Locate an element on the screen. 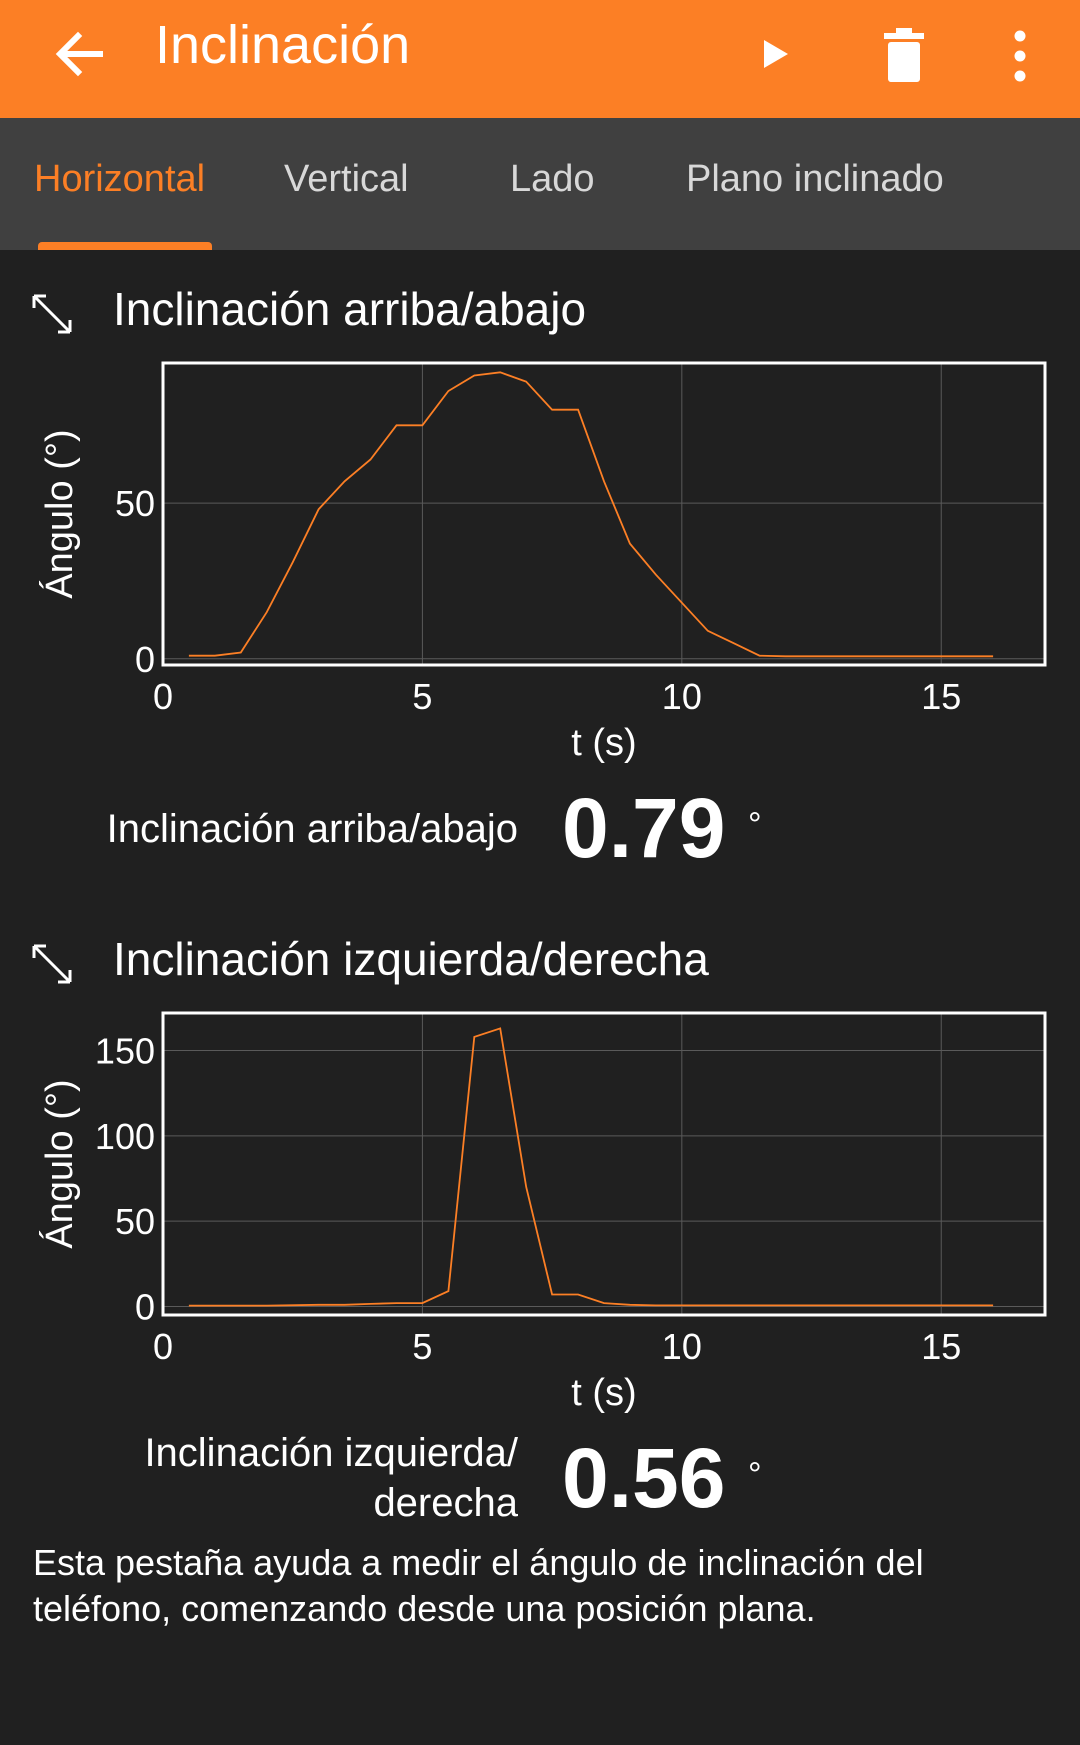 This screenshot has height=1745, width=1080. play-icon is located at coordinates (776, 54).